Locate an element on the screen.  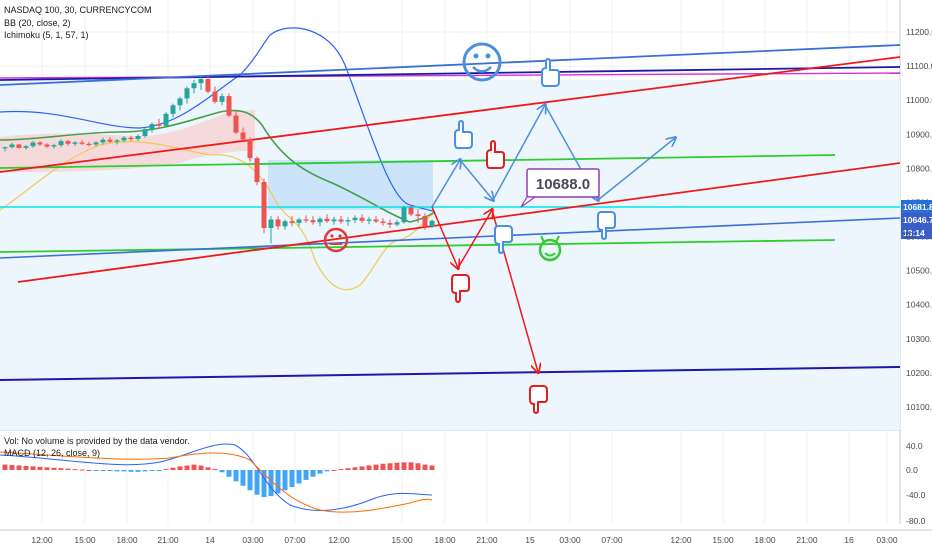
macd-legend: MACD (12, 26, close, 9) is located at coordinates (52, 453).